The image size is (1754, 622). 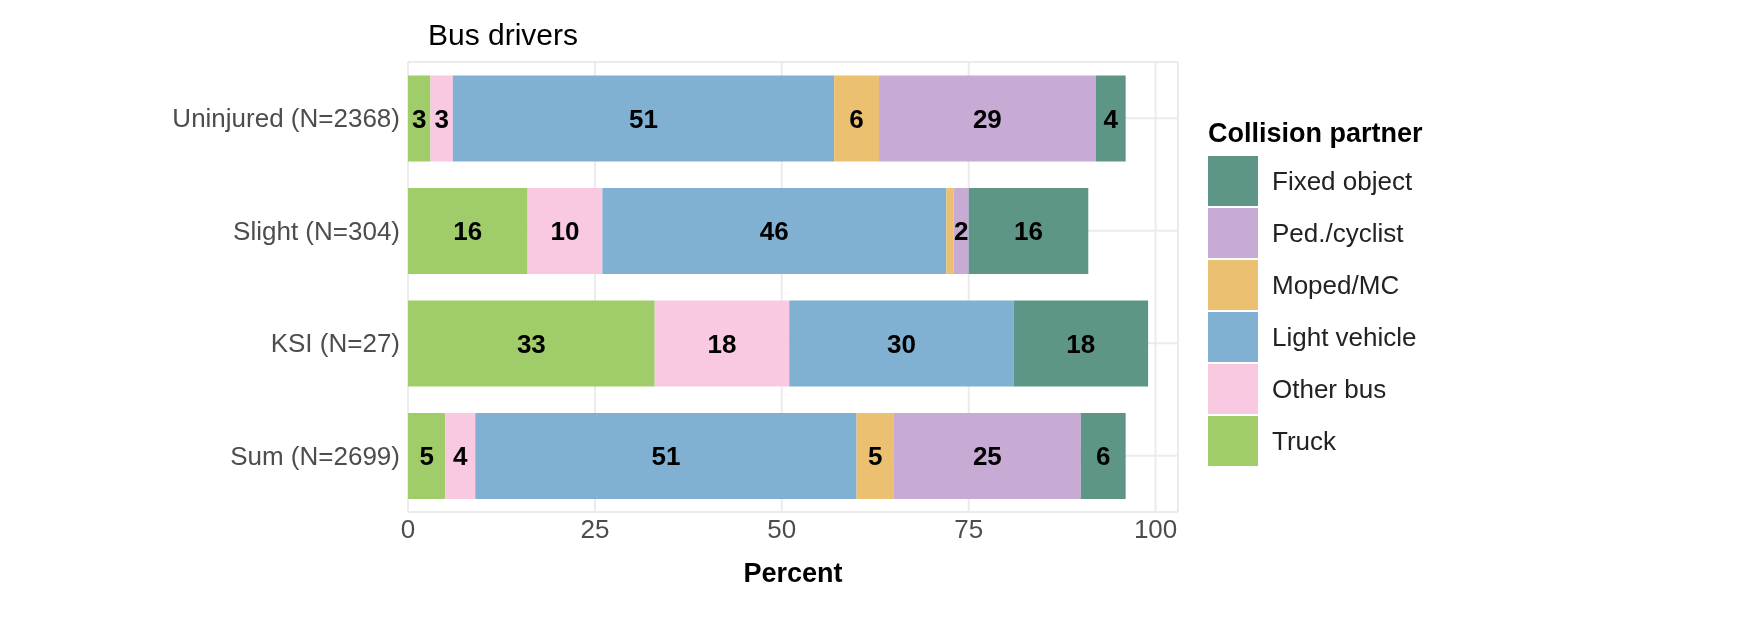 I want to click on y-tick-label: KSI (N=27), so click(x=335, y=343).